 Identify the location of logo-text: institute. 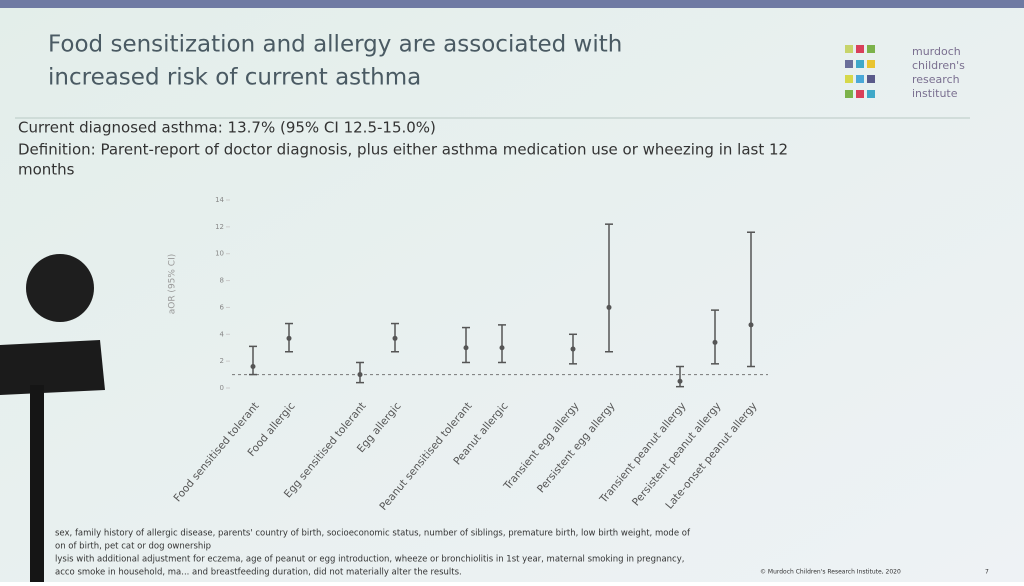
(935, 93).